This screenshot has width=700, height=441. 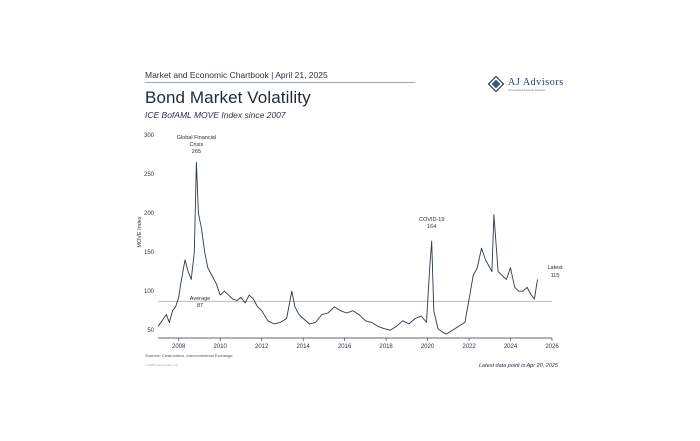 I want to click on x-tick-label: 2010, so click(x=221, y=347).